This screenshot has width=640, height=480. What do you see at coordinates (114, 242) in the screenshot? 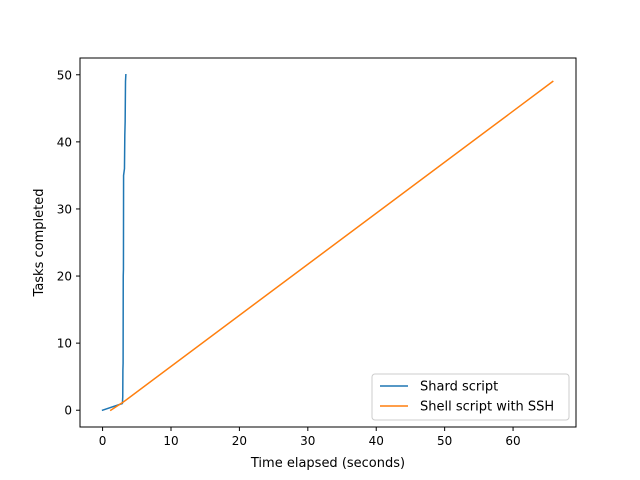
I see `series-line-shard-script` at bounding box center [114, 242].